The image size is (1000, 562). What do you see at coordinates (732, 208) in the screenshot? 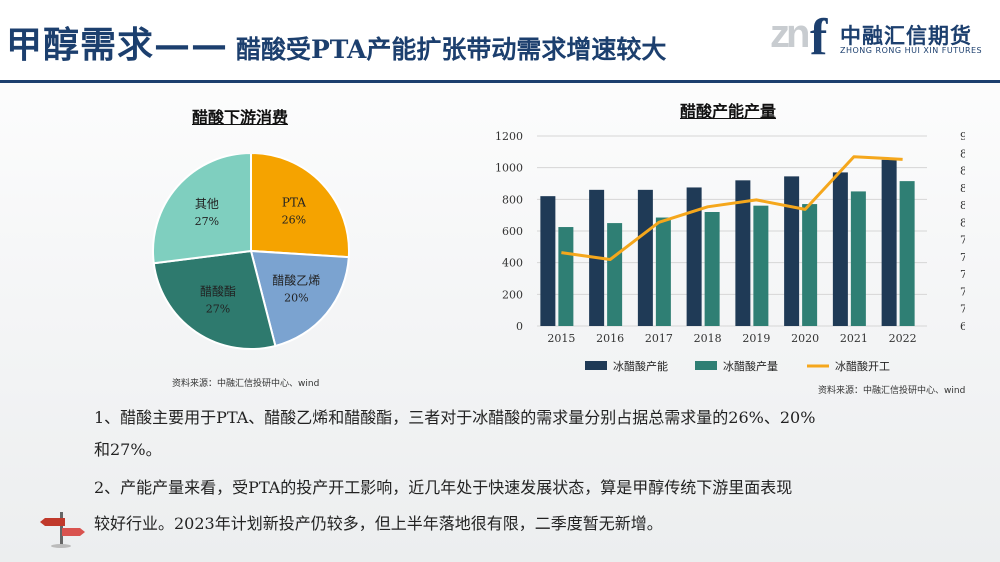
I see `utilization-line` at bounding box center [732, 208].